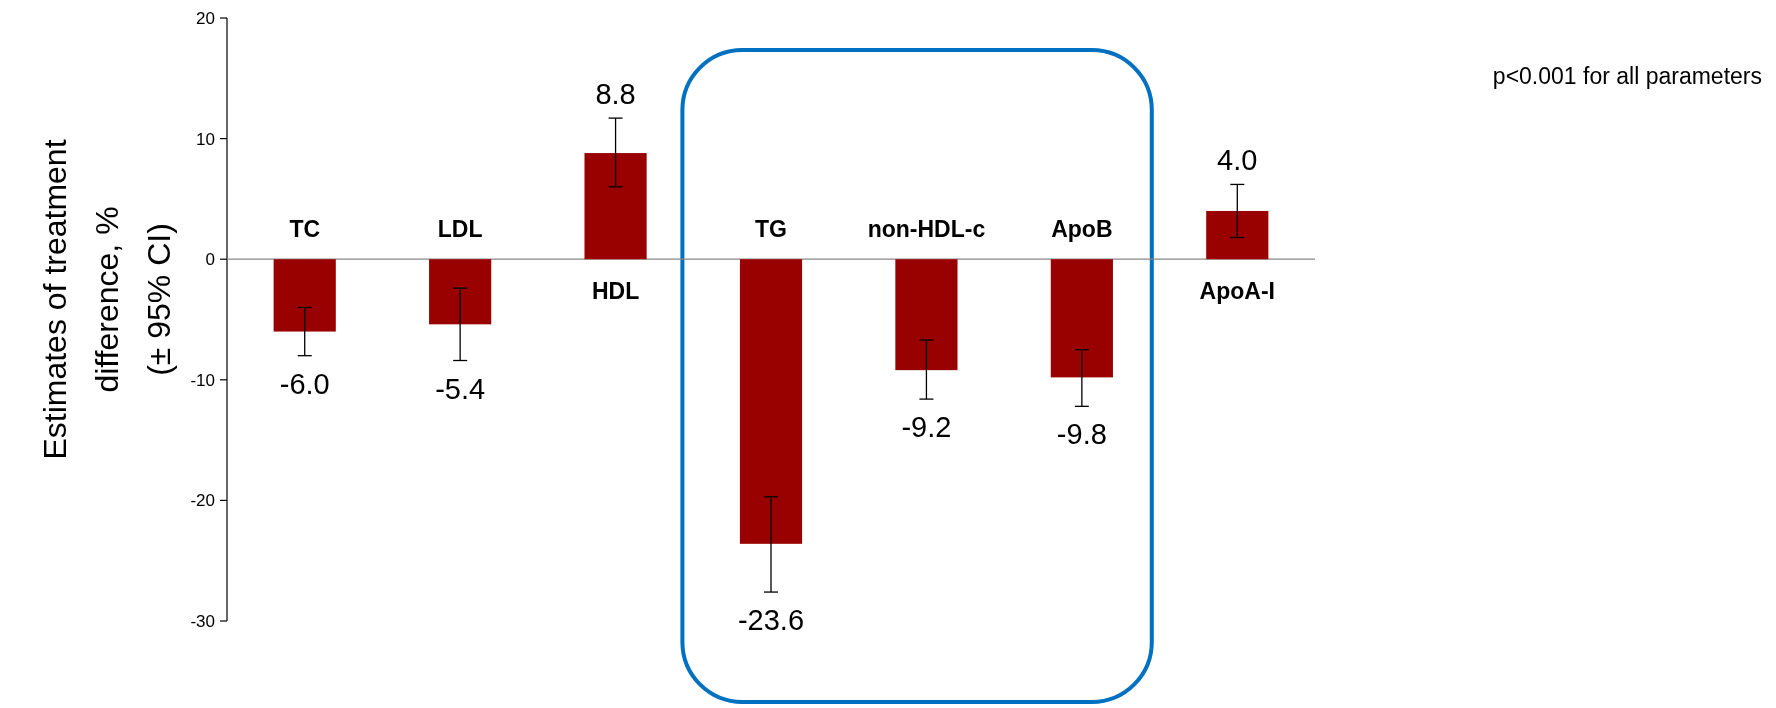 This screenshot has height=708, width=1776. Describe the element at coordinates (460, 229) in the screenshot. I see `x-tick-label: LDL` at that location.